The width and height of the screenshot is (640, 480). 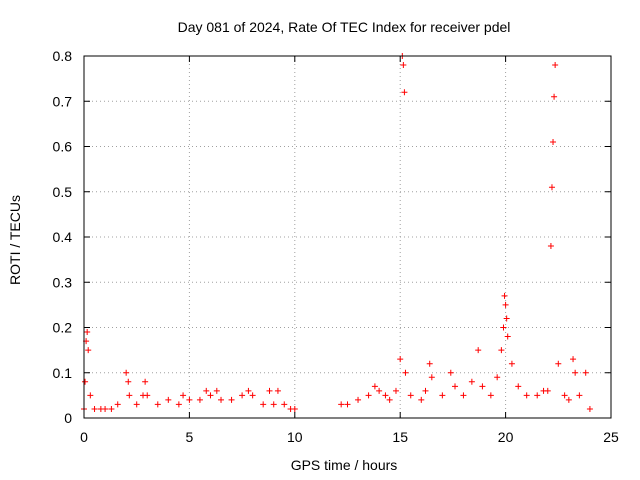 What do you see at coordinates (63, 56) in the screenshot?
I see `y-tick-label: 0.8` at bounding box center [63, 56].